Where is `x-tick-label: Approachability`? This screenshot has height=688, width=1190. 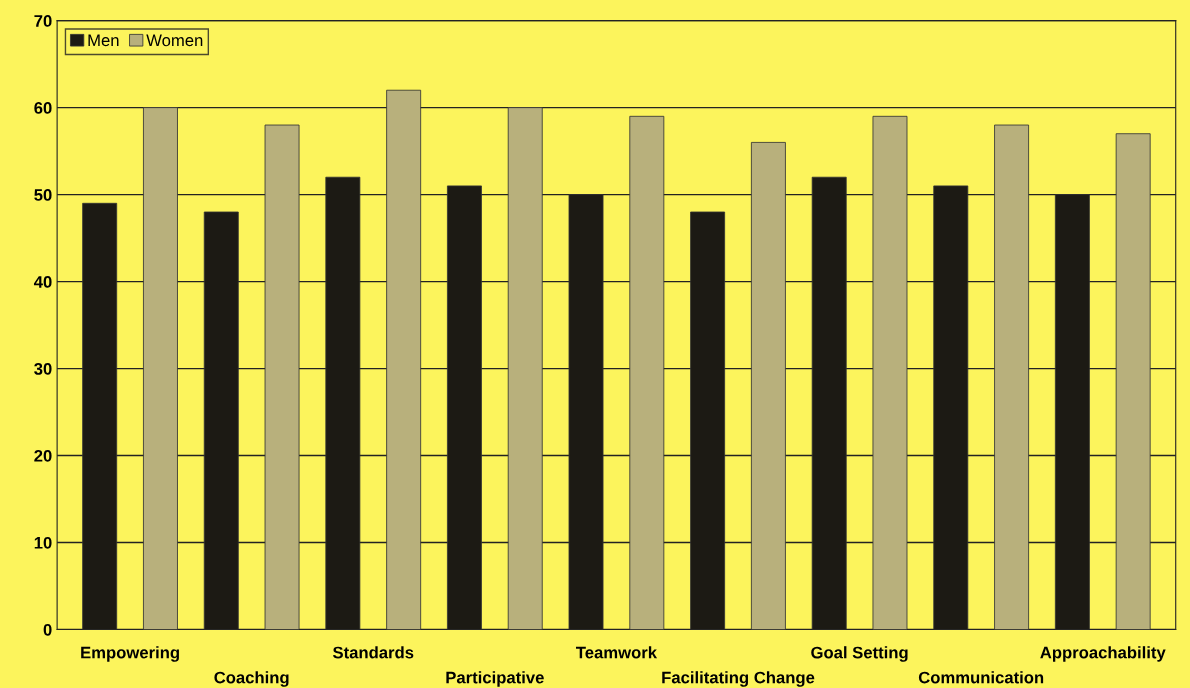 x-tick-label: Approachability is located at coordinates (1103, 654).